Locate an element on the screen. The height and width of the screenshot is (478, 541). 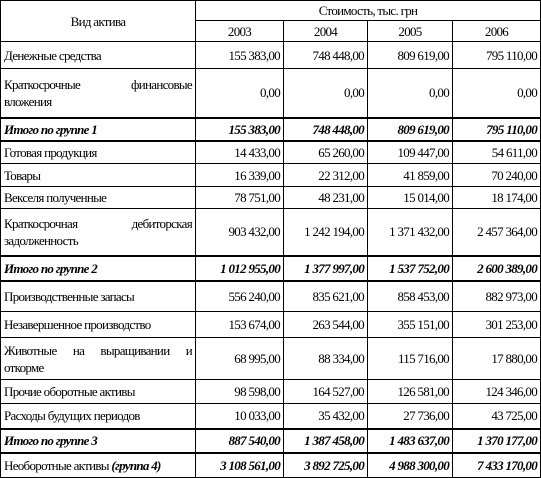
header-cell: Вид актива is located at coordinates (98, 21).